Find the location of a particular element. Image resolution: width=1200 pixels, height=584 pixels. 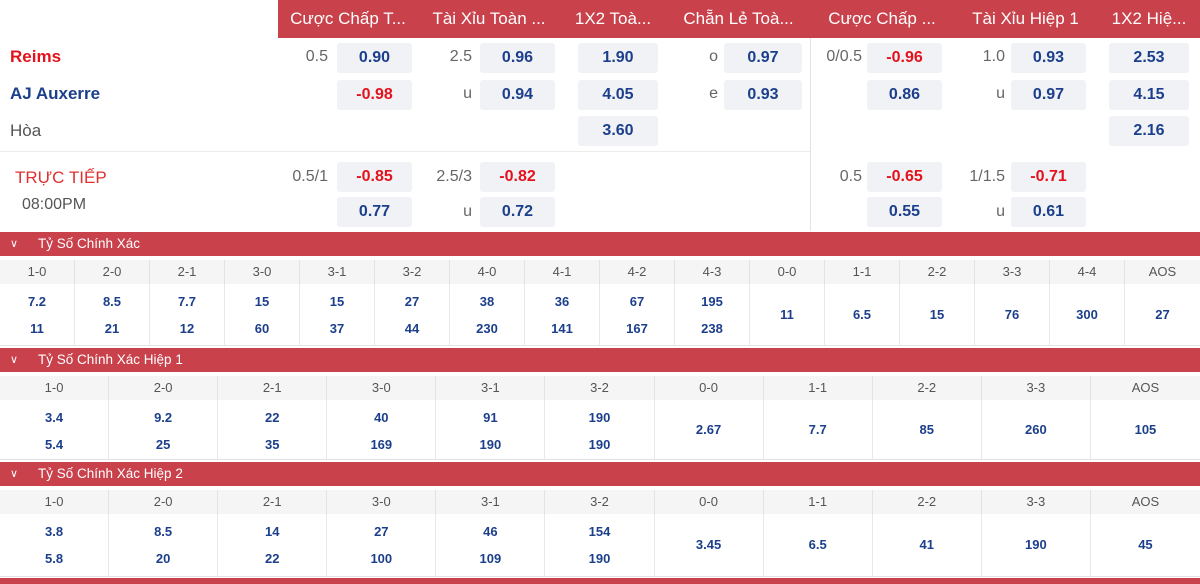

odd-button: 0.94 is located at coordinates (517, 95).